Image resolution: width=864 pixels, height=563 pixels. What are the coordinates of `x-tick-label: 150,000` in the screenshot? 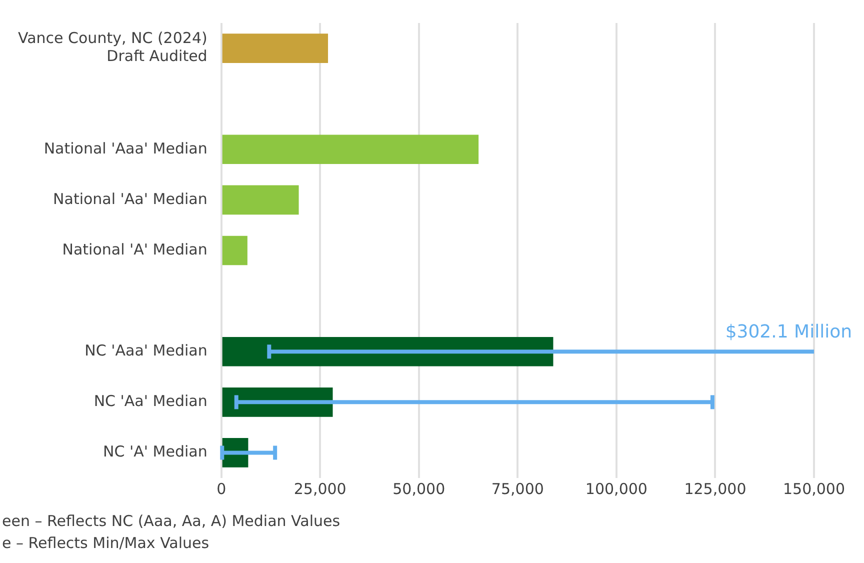 It's located at (814, 489).